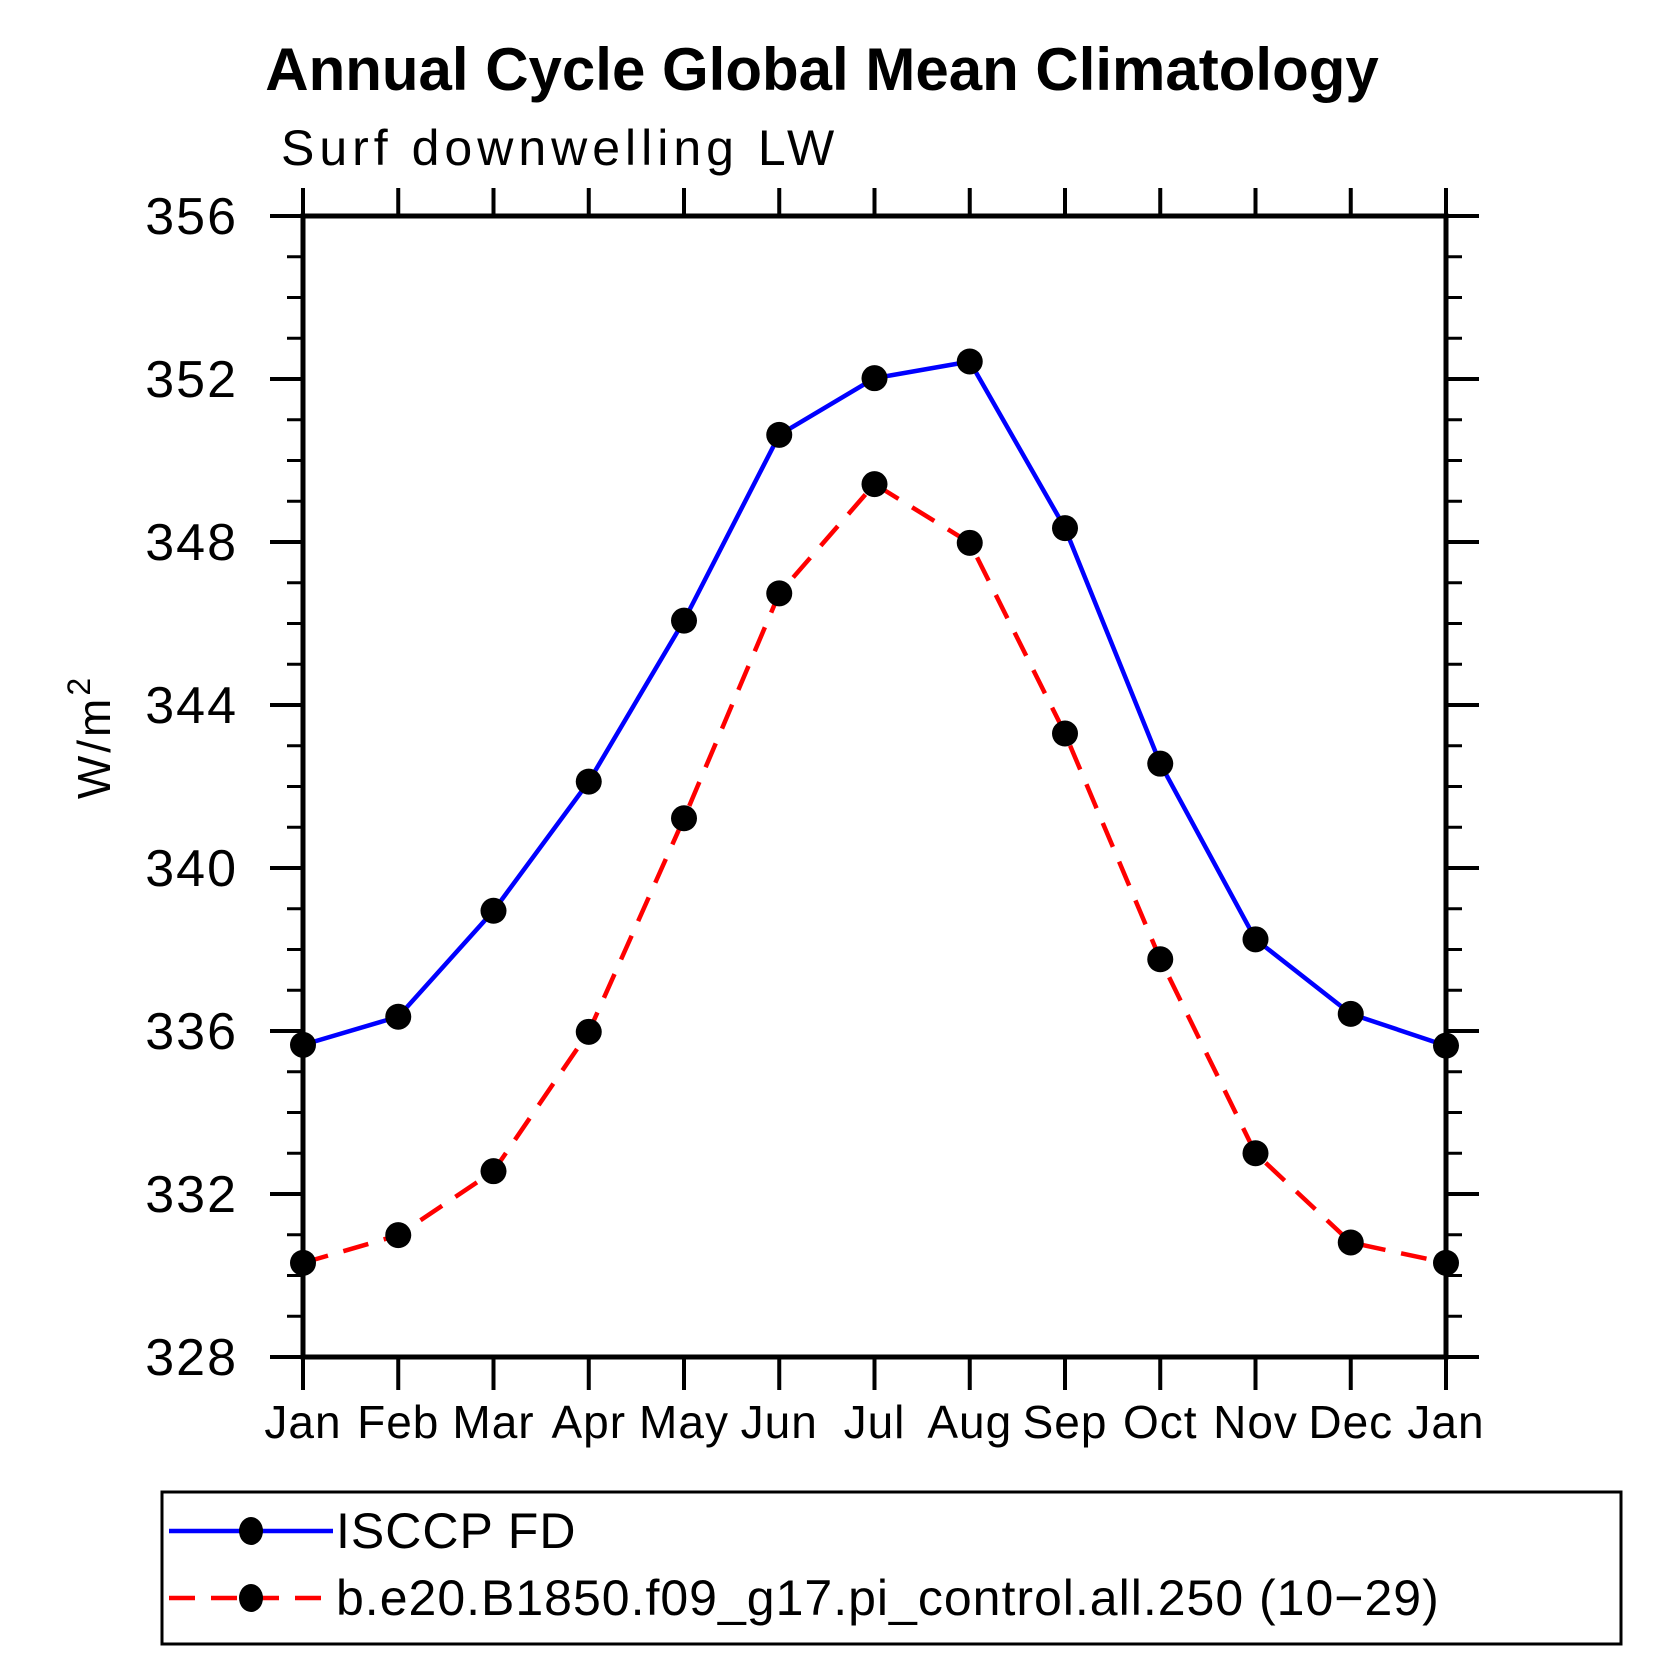 Image resolution: width=1680 pixels, height=1680 pixels. I want to click on y-tick-label: 328, so click(191, 1358).